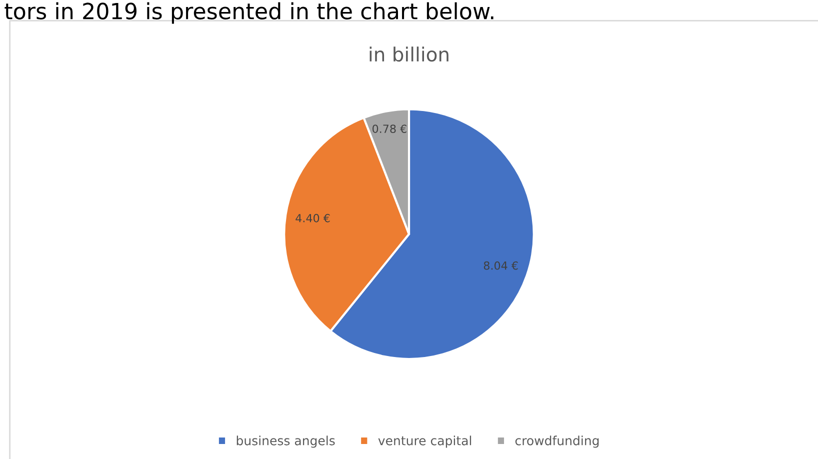 The width and height of the screenshot is (818, 459). Describe the element at coordinates (409, 54) in the screenshot. I see `chart-title: in billion` at that location.